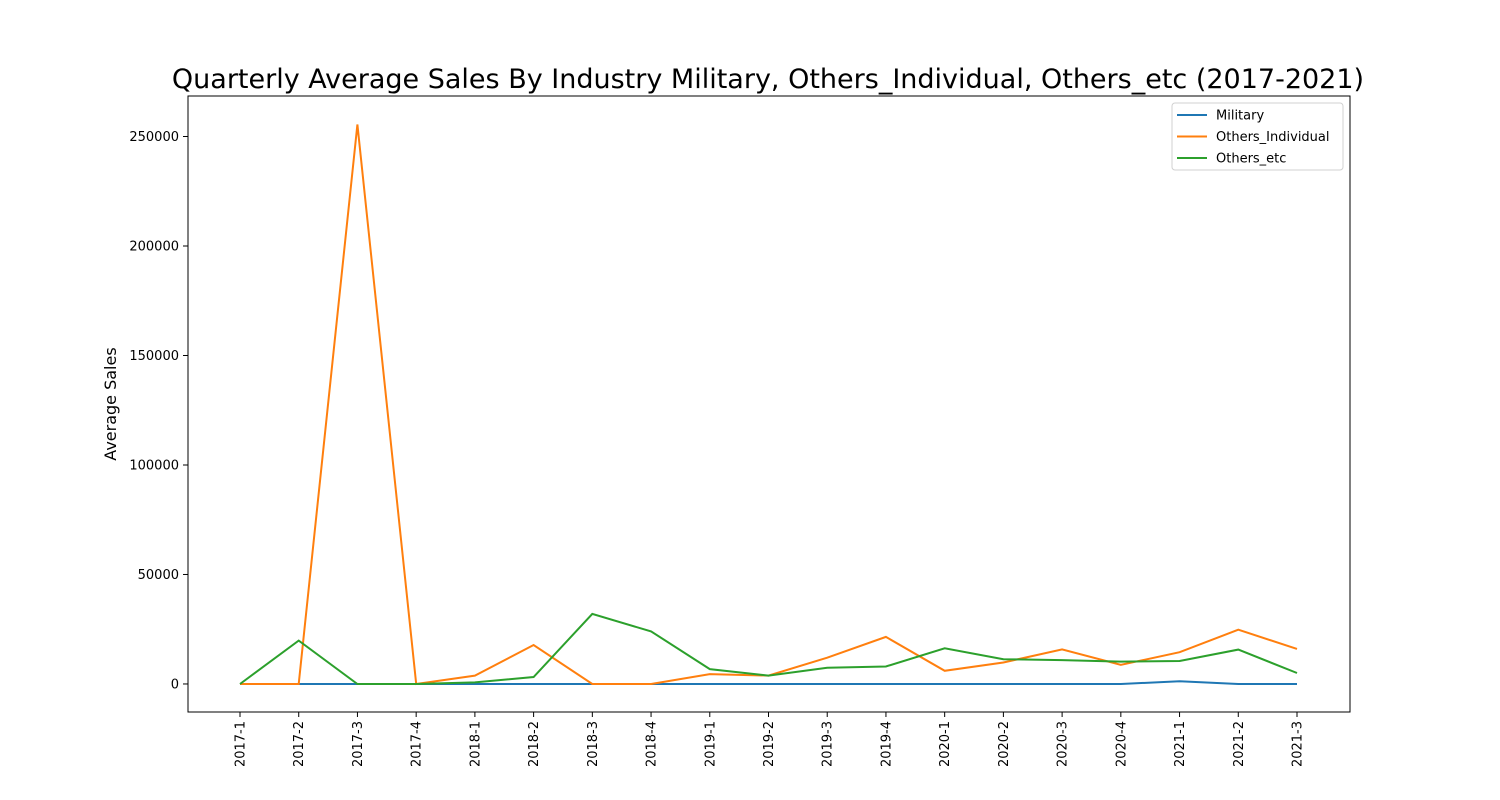  Describe the element at coordinates (358, 744) in the screenshot. I see `x-tick-label: 2017-3` at that location.